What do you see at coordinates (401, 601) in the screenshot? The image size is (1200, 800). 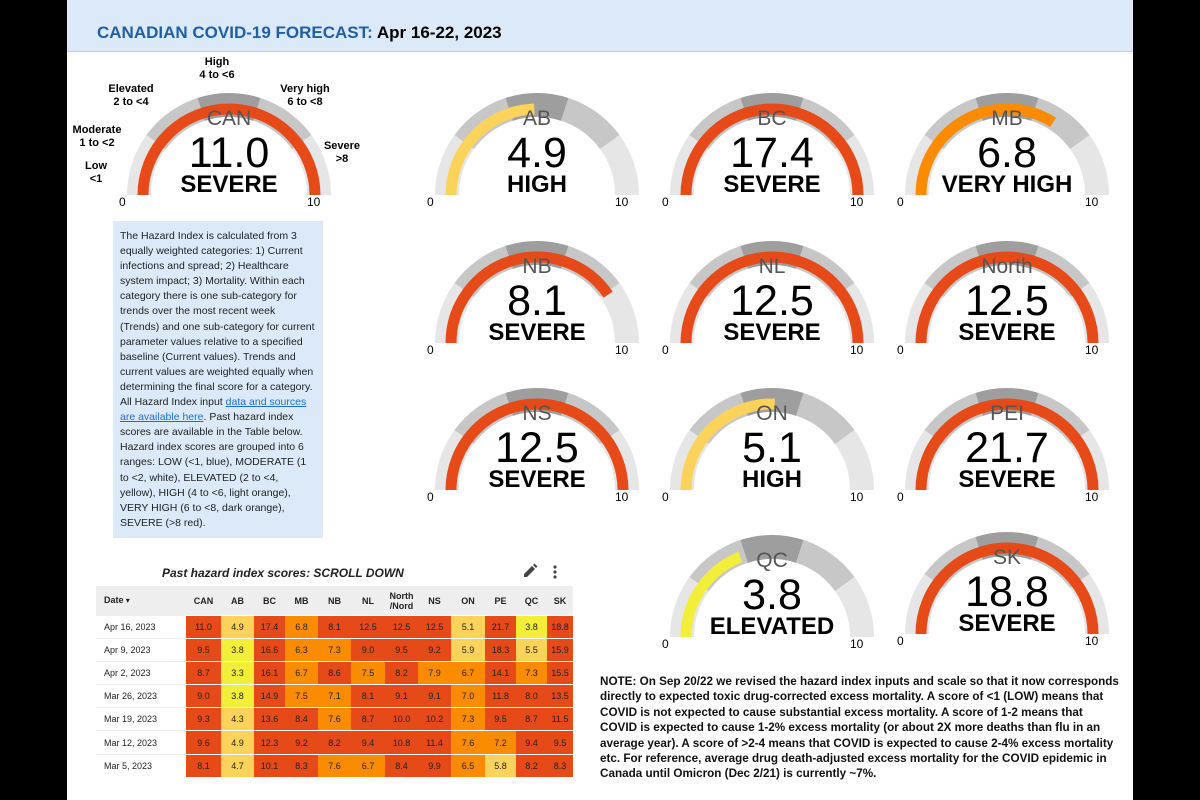 I see `column-header: North/Nord` at bounding box center [401, 601].